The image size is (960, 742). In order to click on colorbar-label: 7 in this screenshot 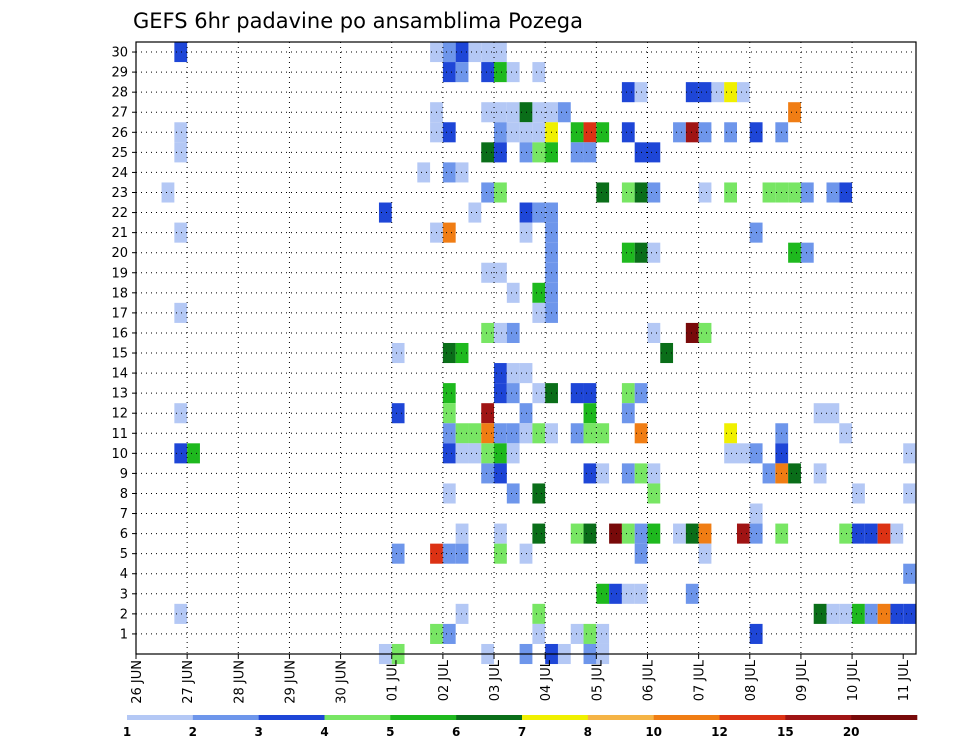, I will do `click(522, 732)`.